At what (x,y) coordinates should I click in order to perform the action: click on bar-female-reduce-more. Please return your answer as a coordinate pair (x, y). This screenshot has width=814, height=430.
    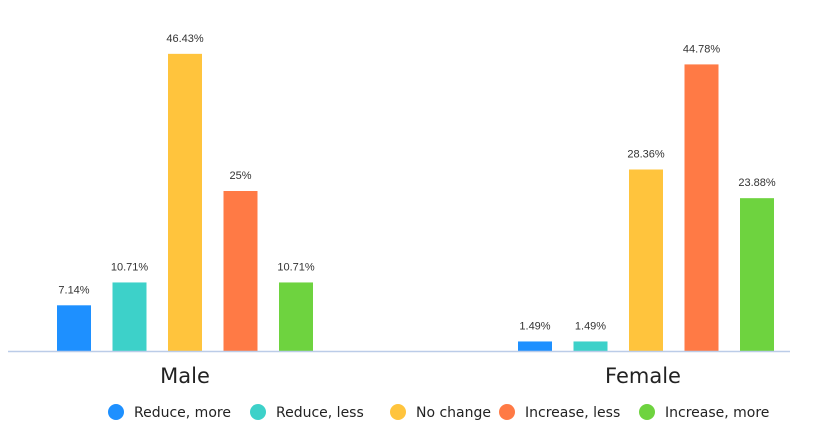
    Looking at the image, I should click on (535, 346).